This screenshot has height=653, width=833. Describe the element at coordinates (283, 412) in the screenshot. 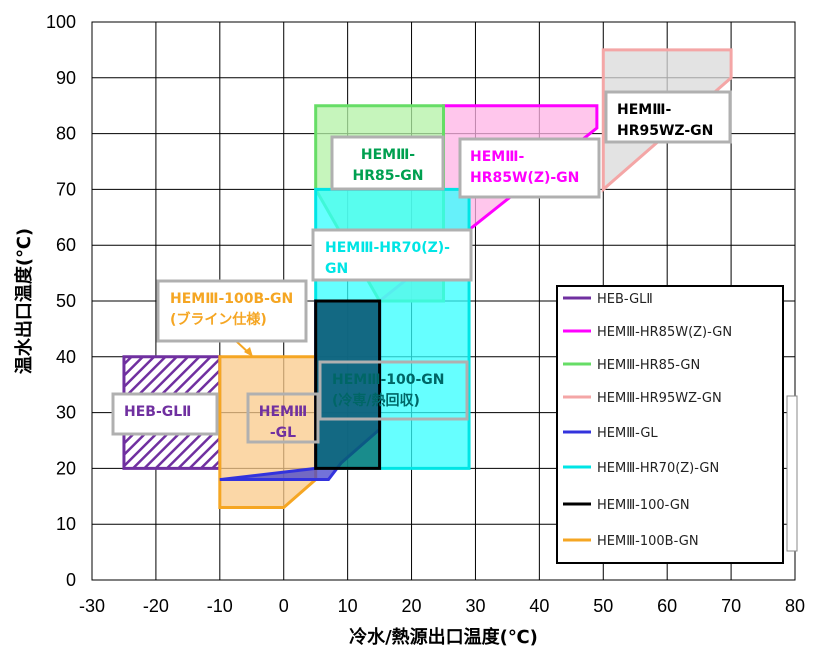

I see `callout-text-1: HEMⅢ` at that location.